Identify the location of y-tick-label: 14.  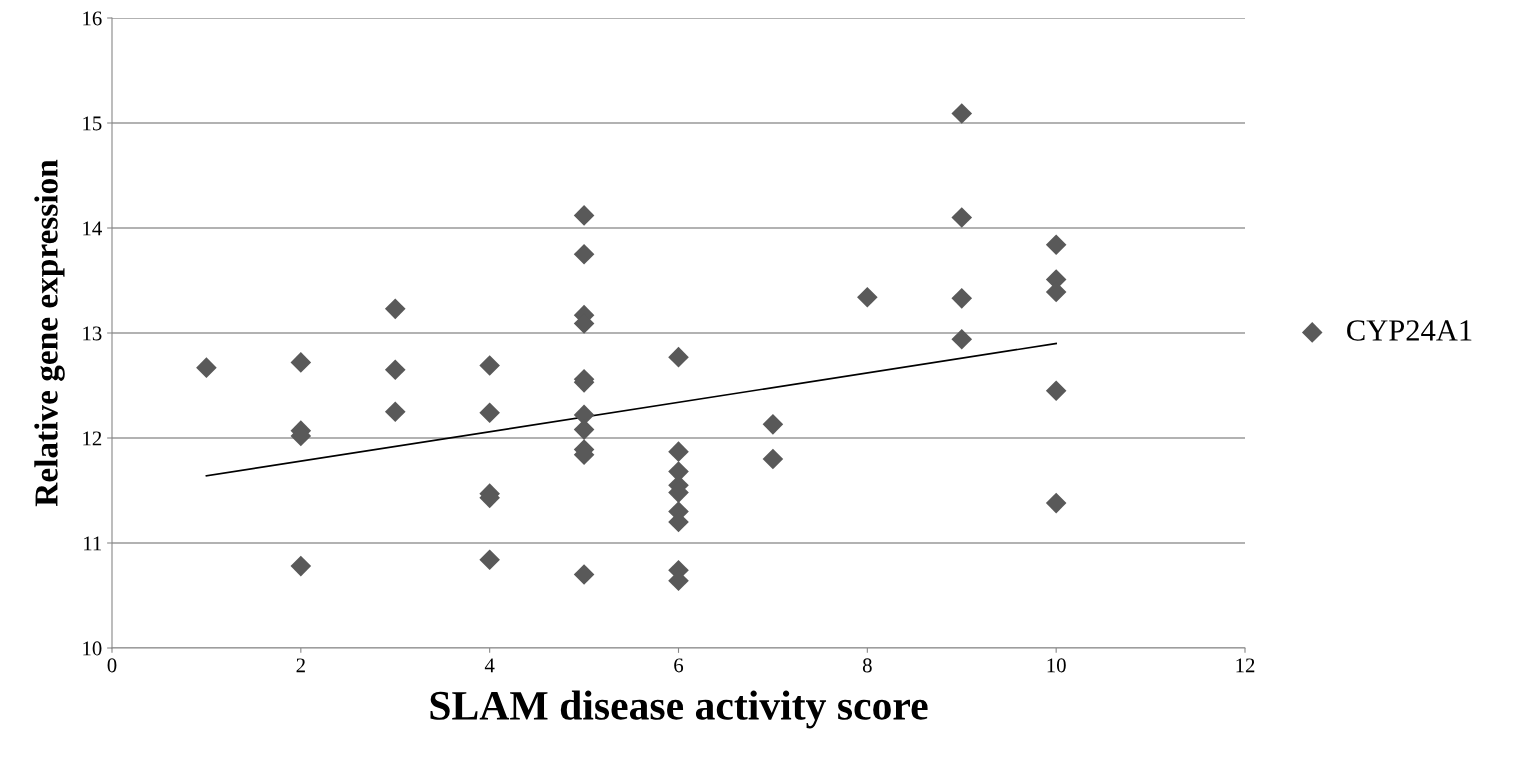
(92, 228).